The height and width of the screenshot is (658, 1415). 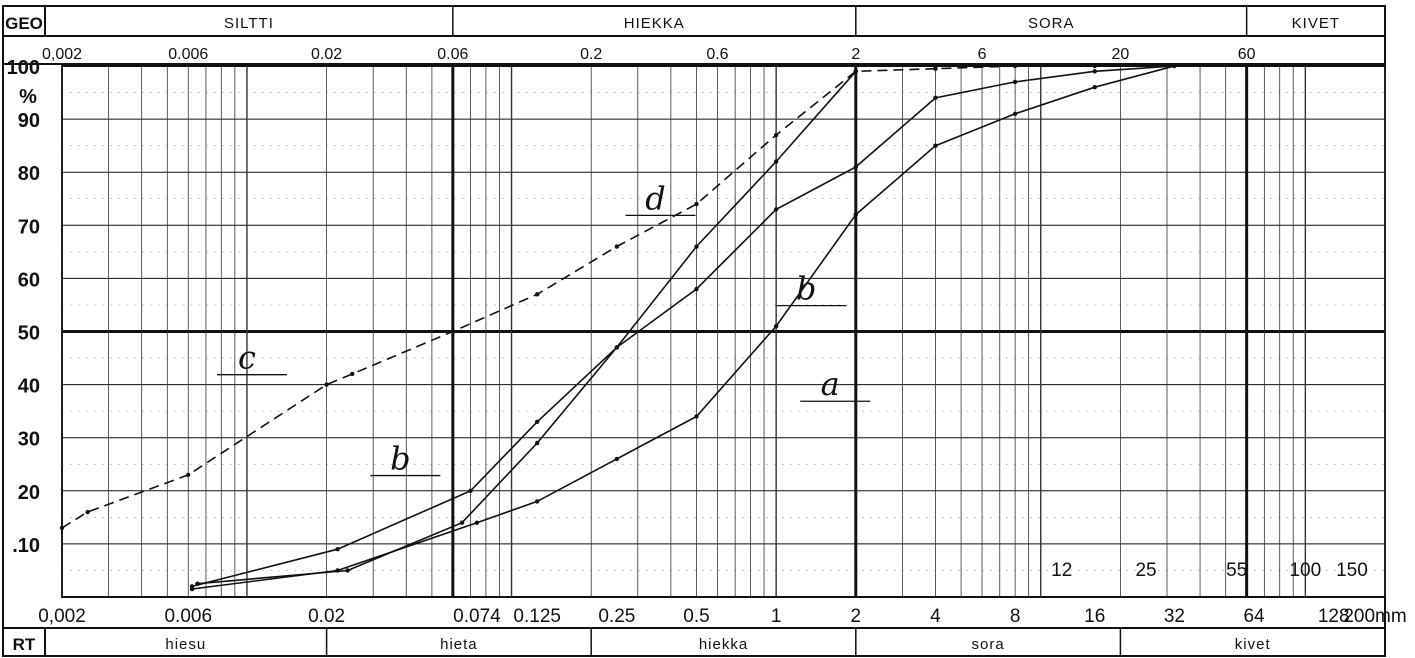 I want to click on top-band-label: SILTTI, so click(x=249, y=23).